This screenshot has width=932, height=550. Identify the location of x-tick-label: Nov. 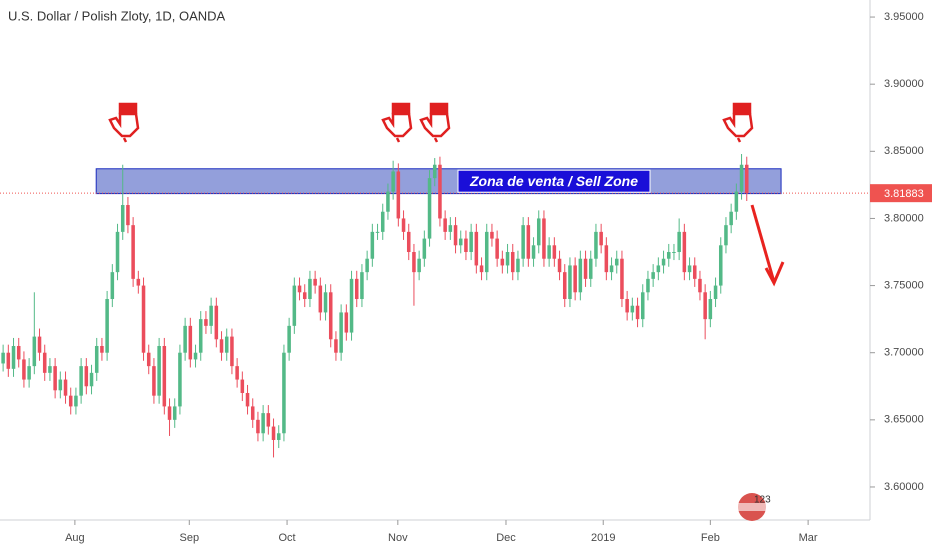
(398, 538).